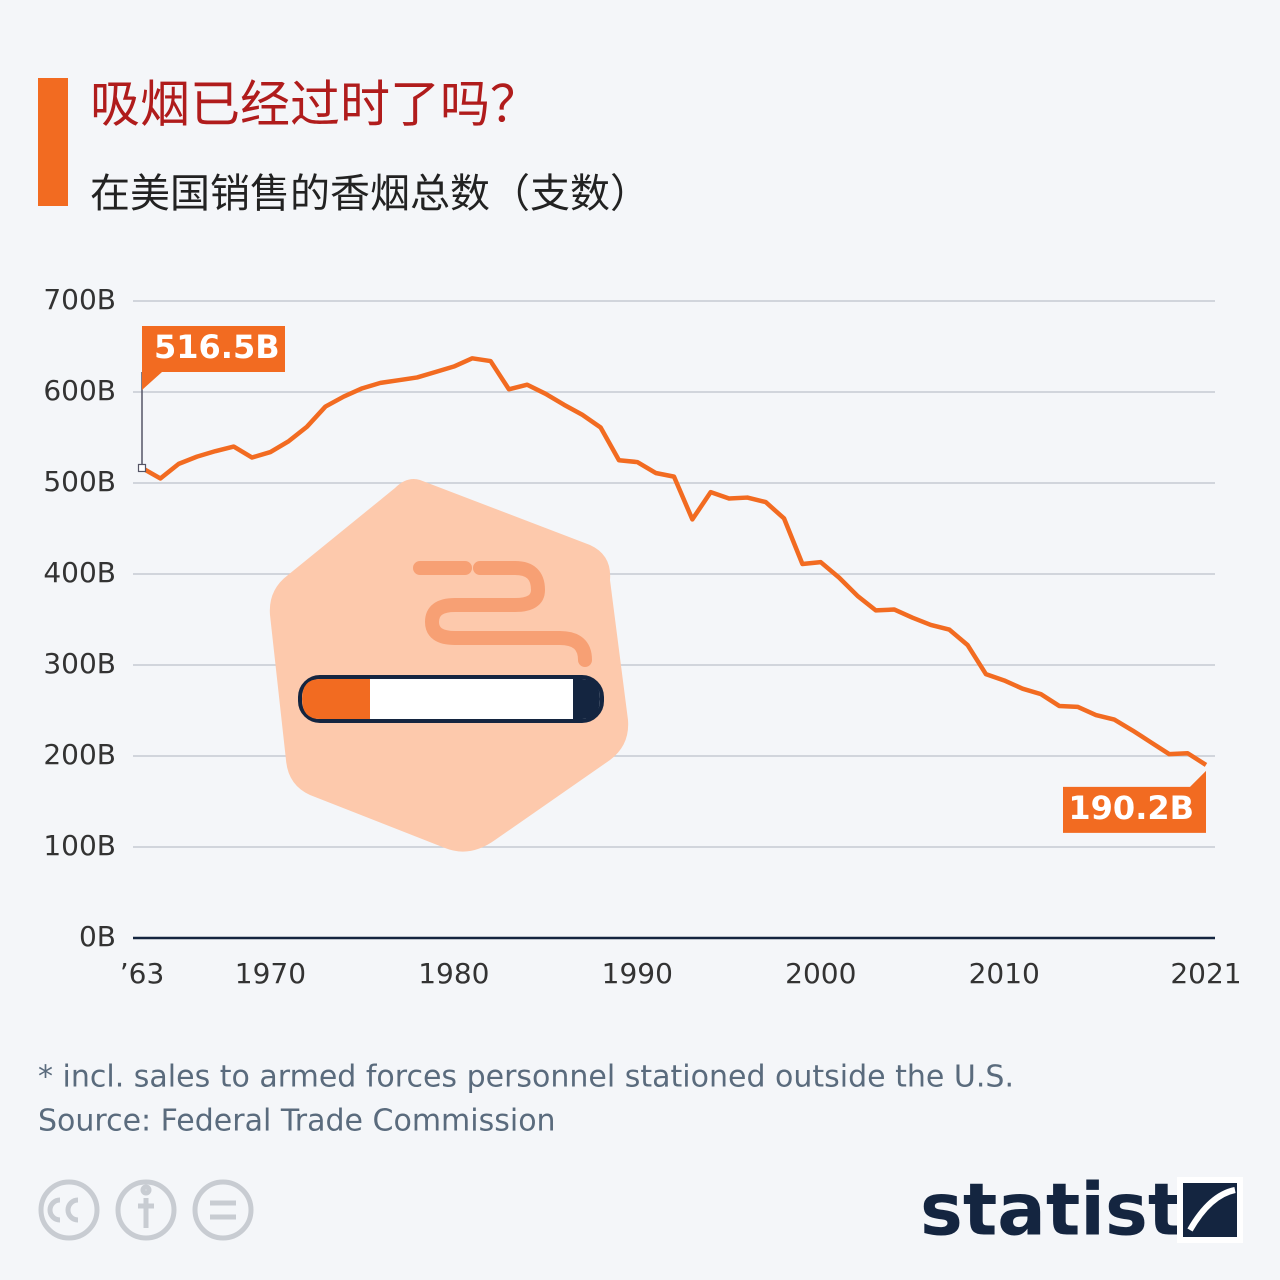 This screenshot has width=1280, height=1280. Describe the element at coordinates (97, 936) in the screenshot. I see `y-tick-label: 0B` at that location.